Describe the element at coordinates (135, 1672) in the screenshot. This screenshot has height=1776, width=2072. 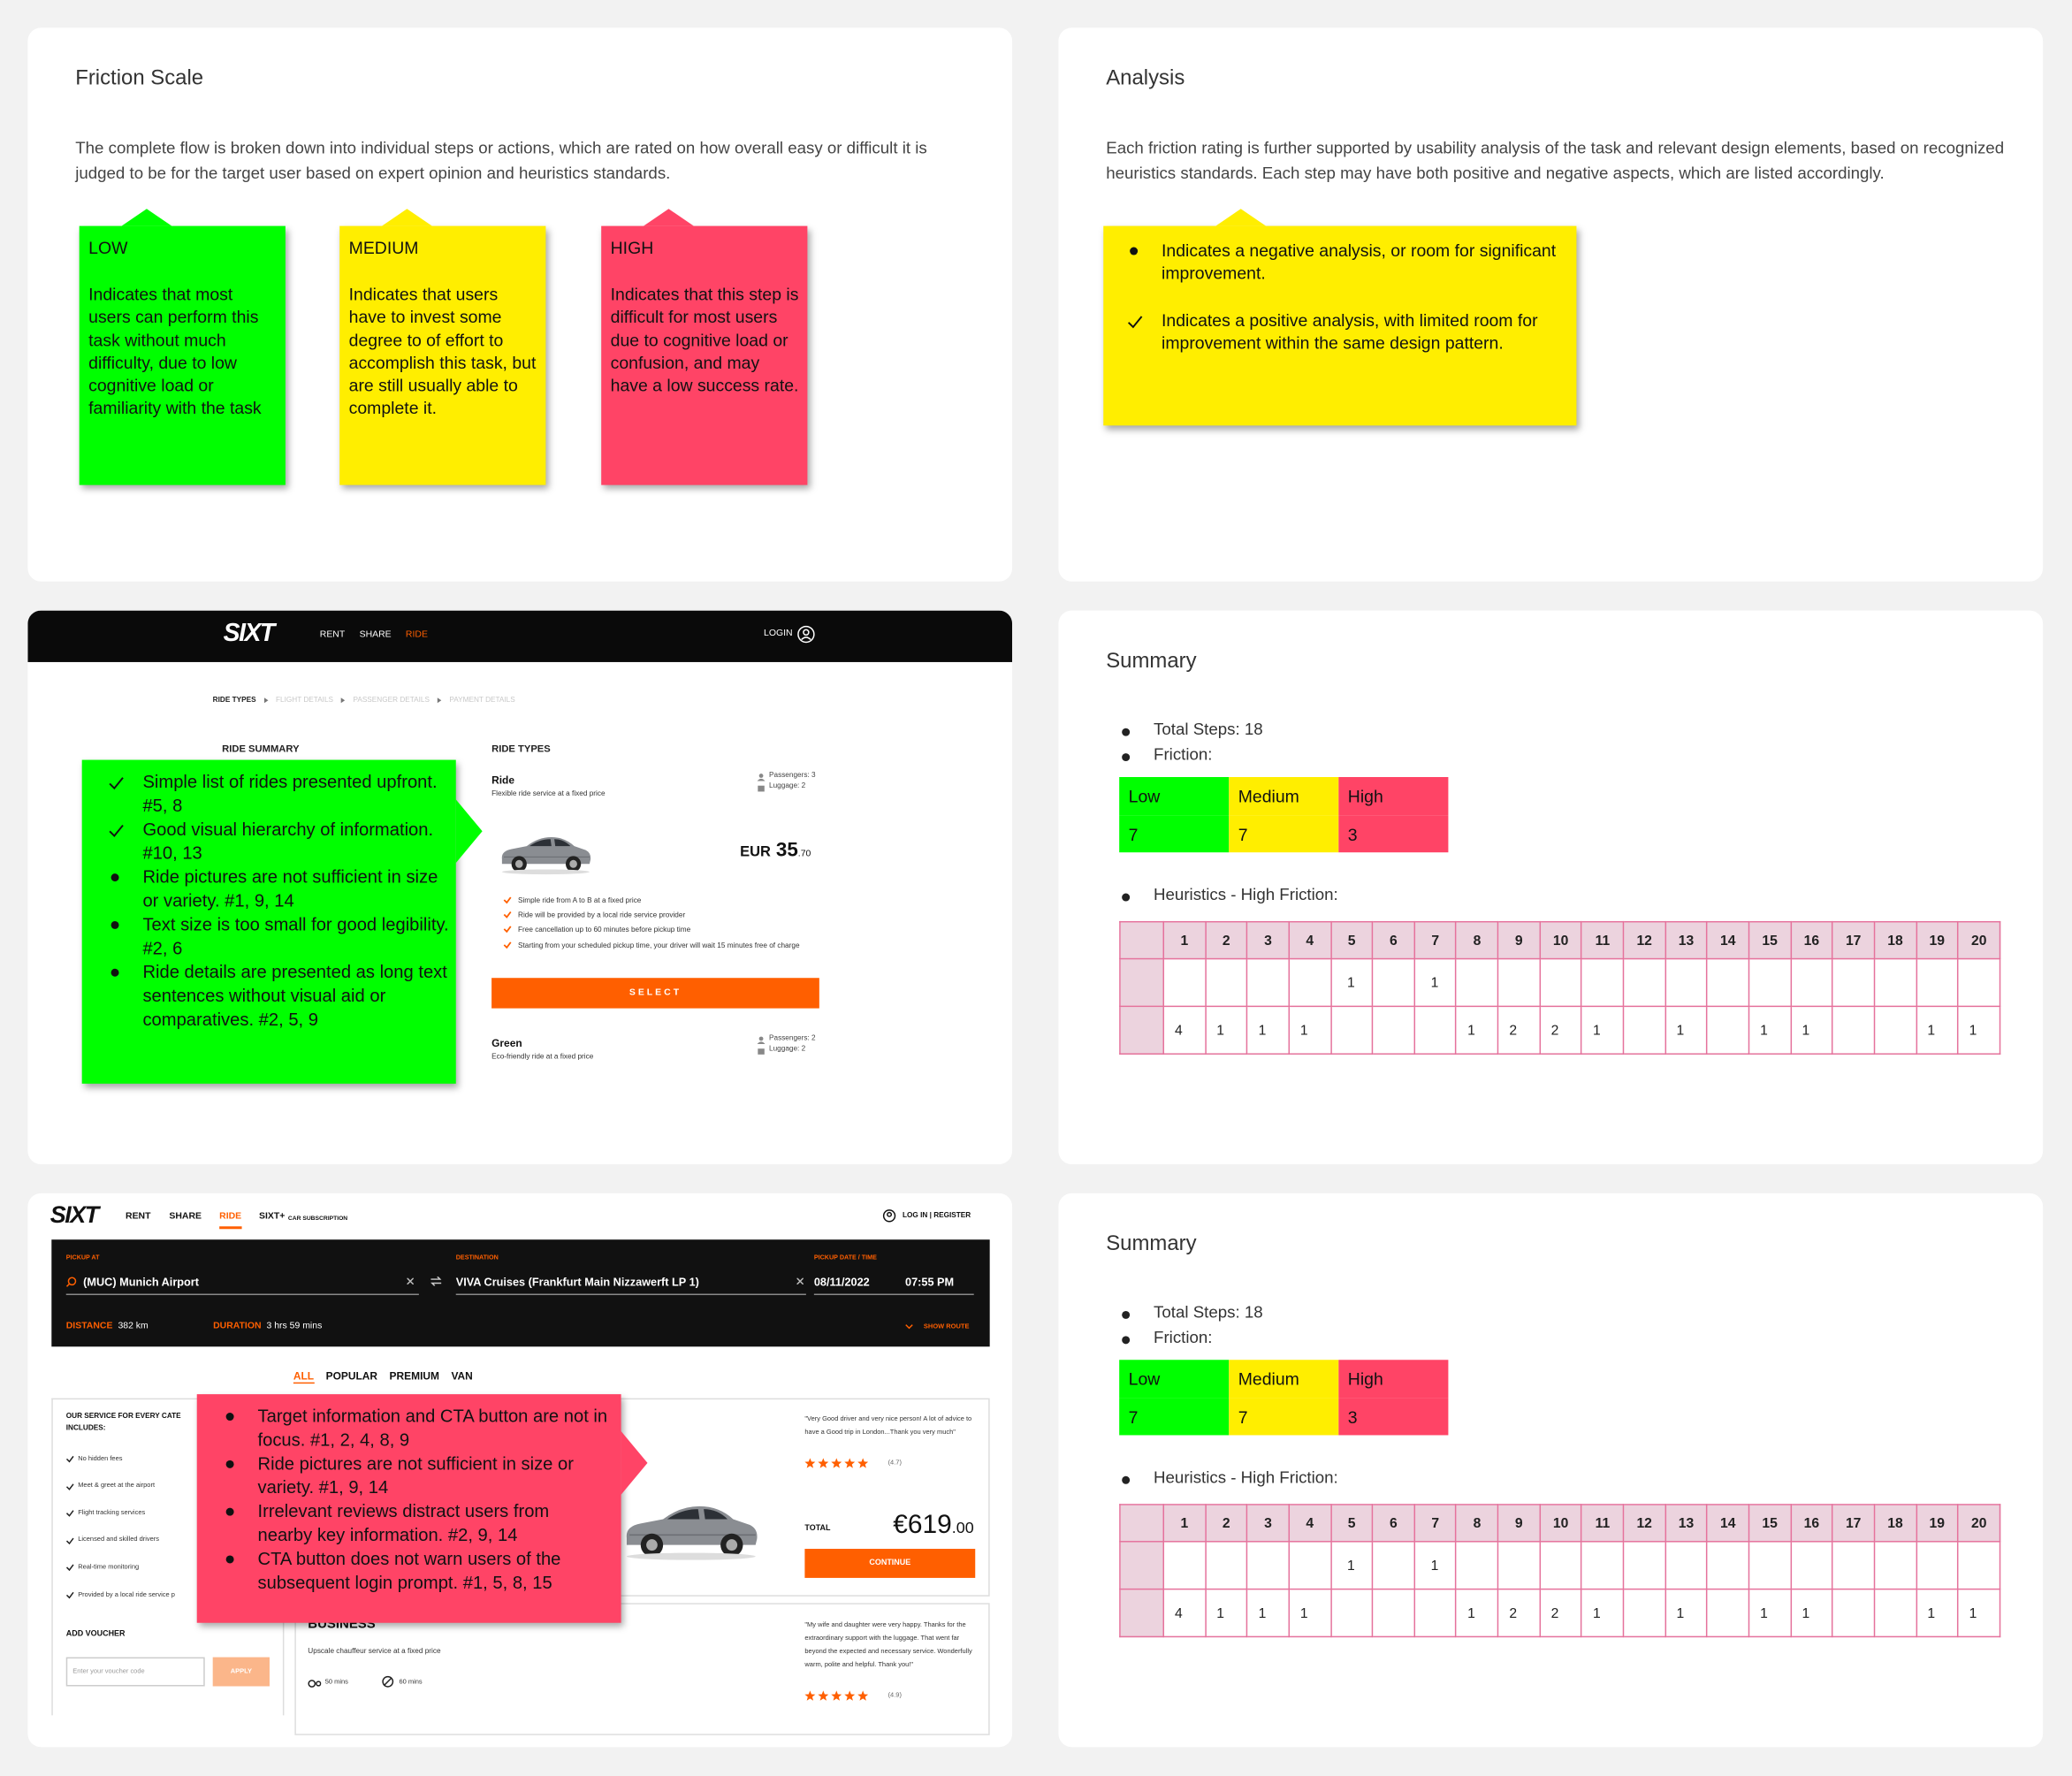
I see `voucher-input: Enter your voucher code` at that location.